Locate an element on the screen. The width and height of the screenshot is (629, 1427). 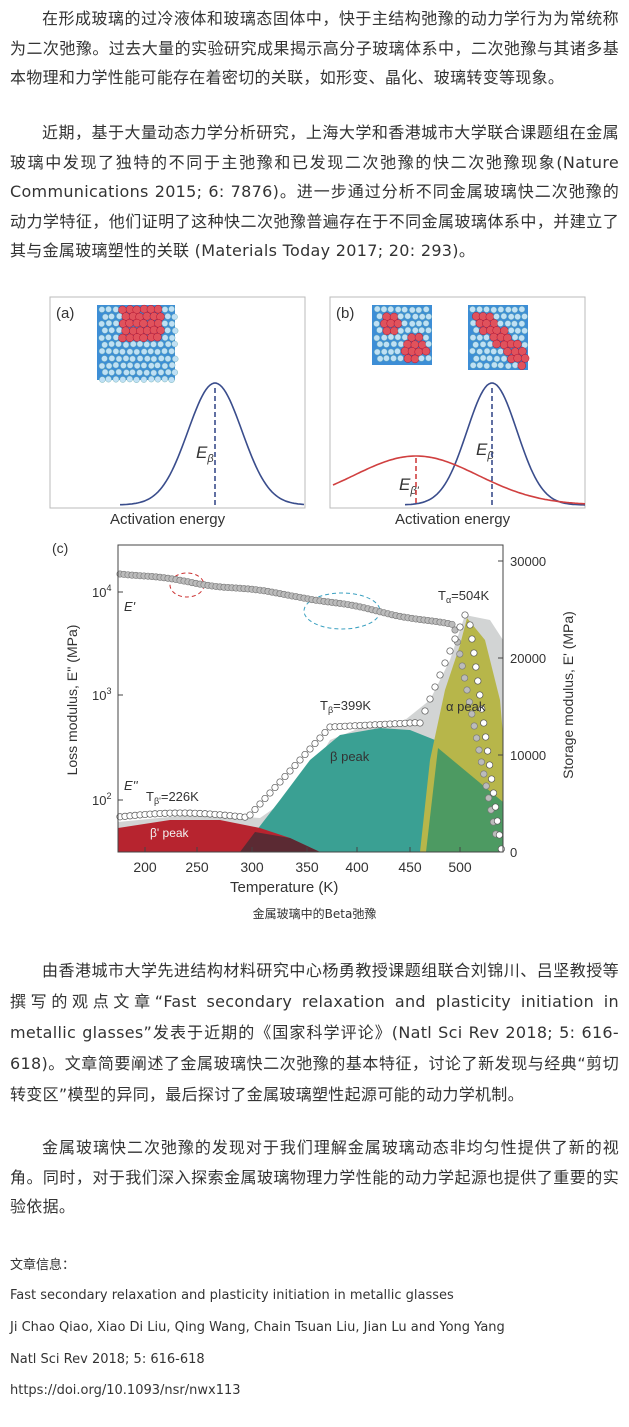
info-line: Natl Sci Rev 2018; 5: 616-618 is located at coordinates (107, 1359).